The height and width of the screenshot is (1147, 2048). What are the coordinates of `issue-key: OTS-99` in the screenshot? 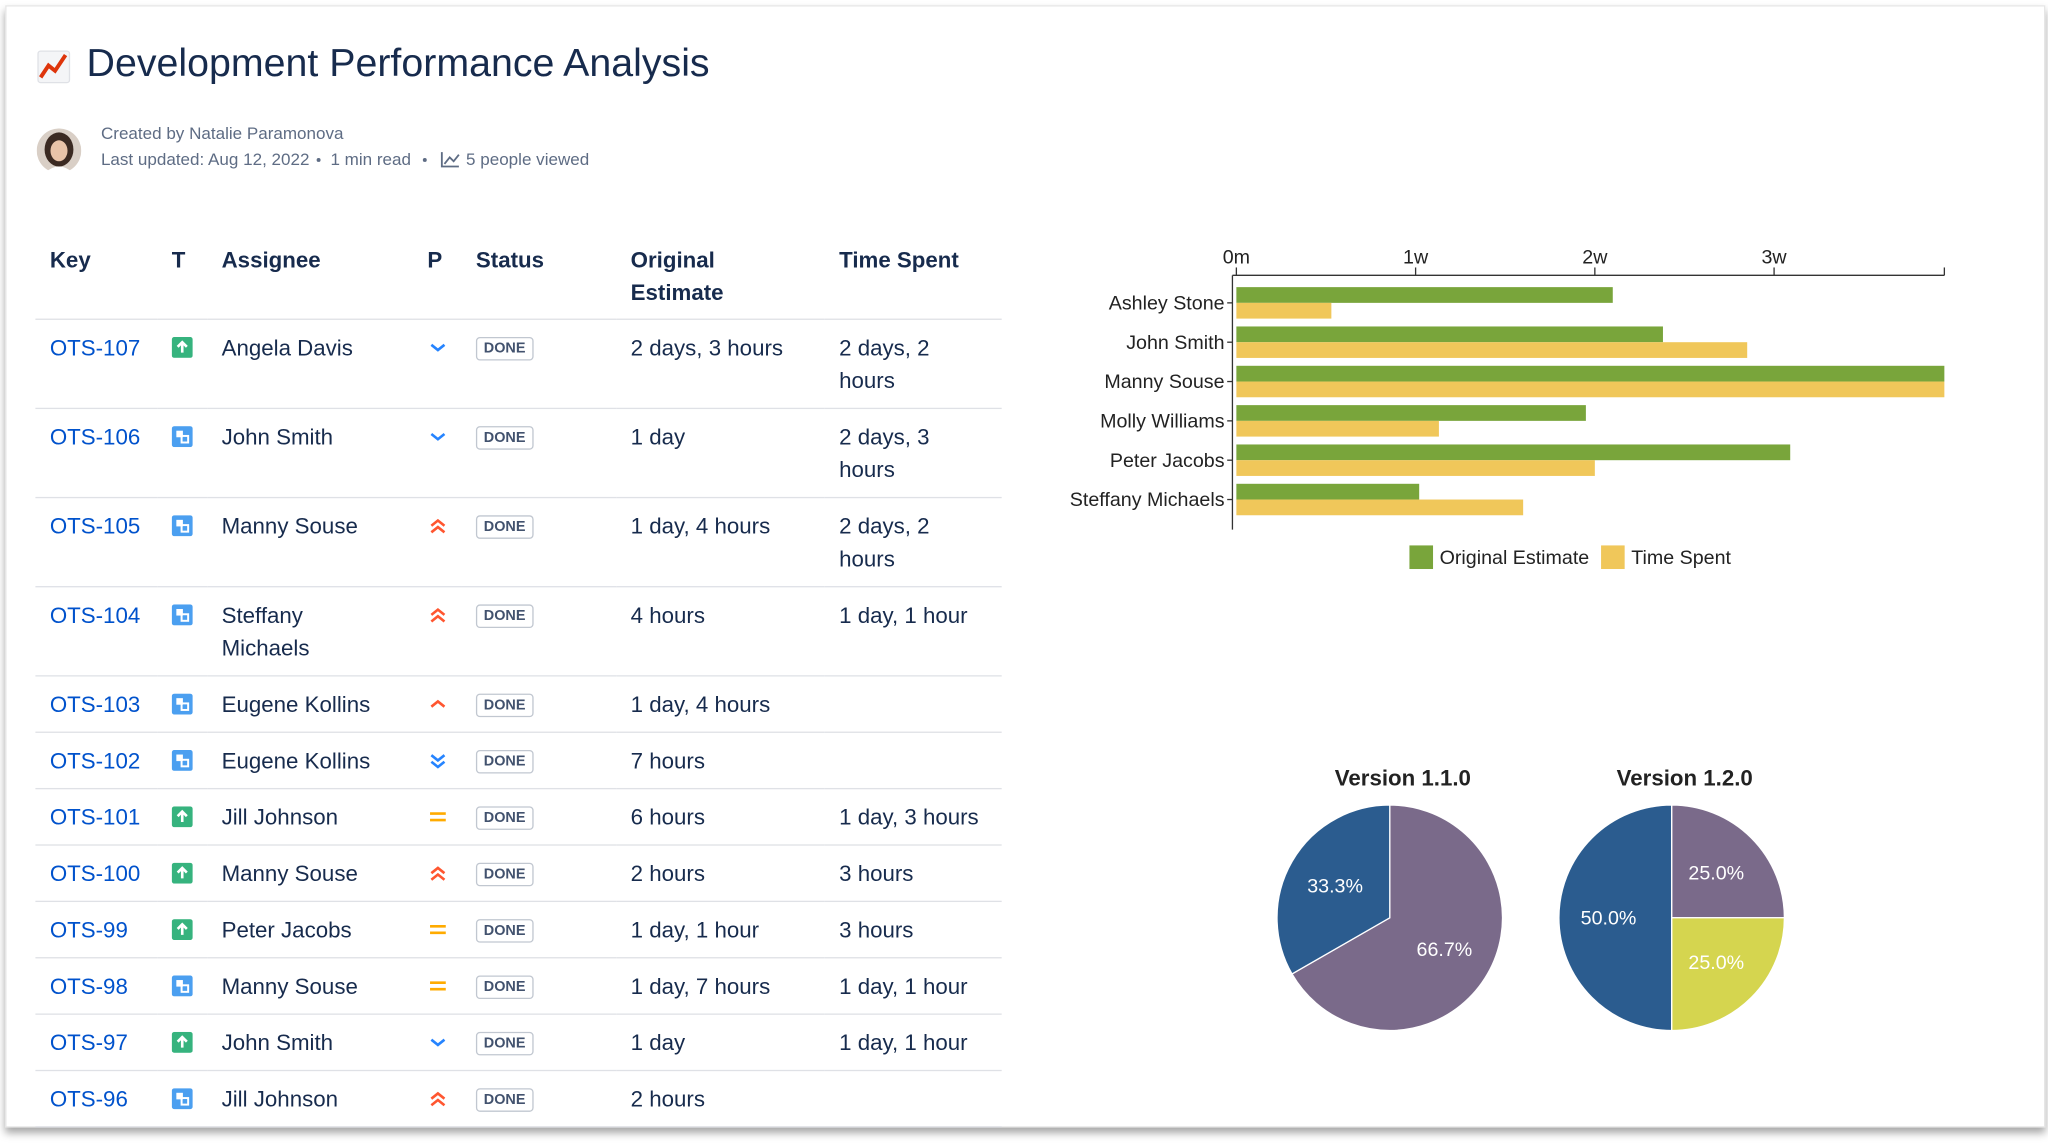 It's located at (88, 930).